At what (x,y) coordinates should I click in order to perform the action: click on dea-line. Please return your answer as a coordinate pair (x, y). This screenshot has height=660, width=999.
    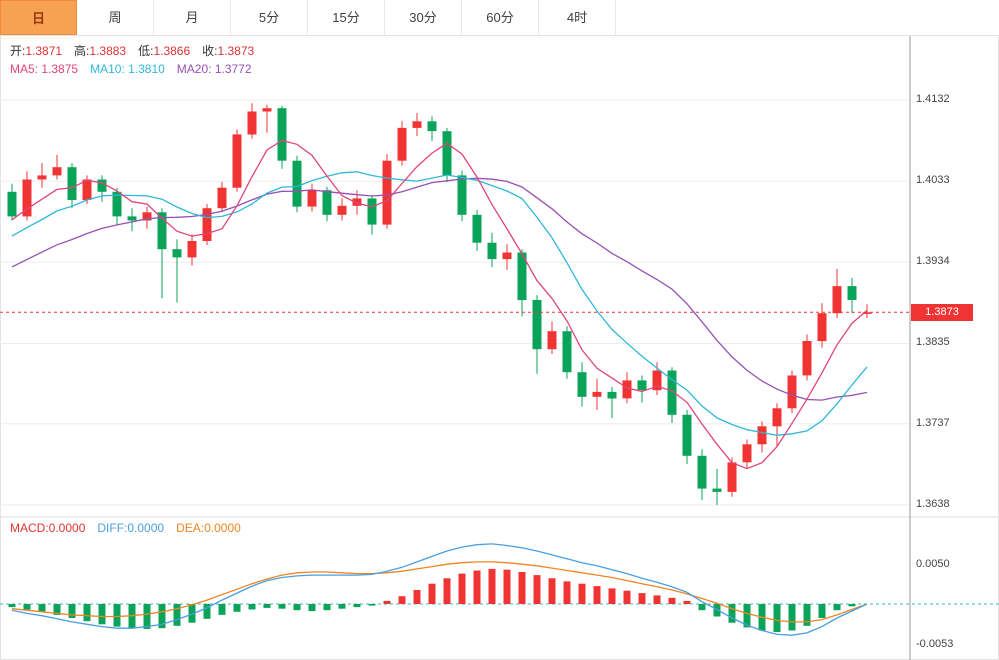
    Looking at the image, I should click on (439, 592).